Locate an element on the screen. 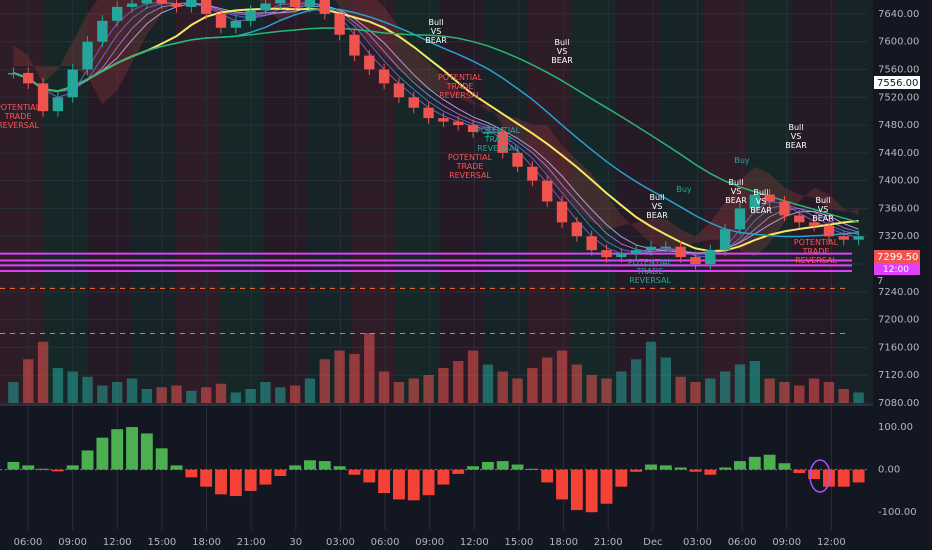  annotation-label: Buy is located at coordinates (742, 160).